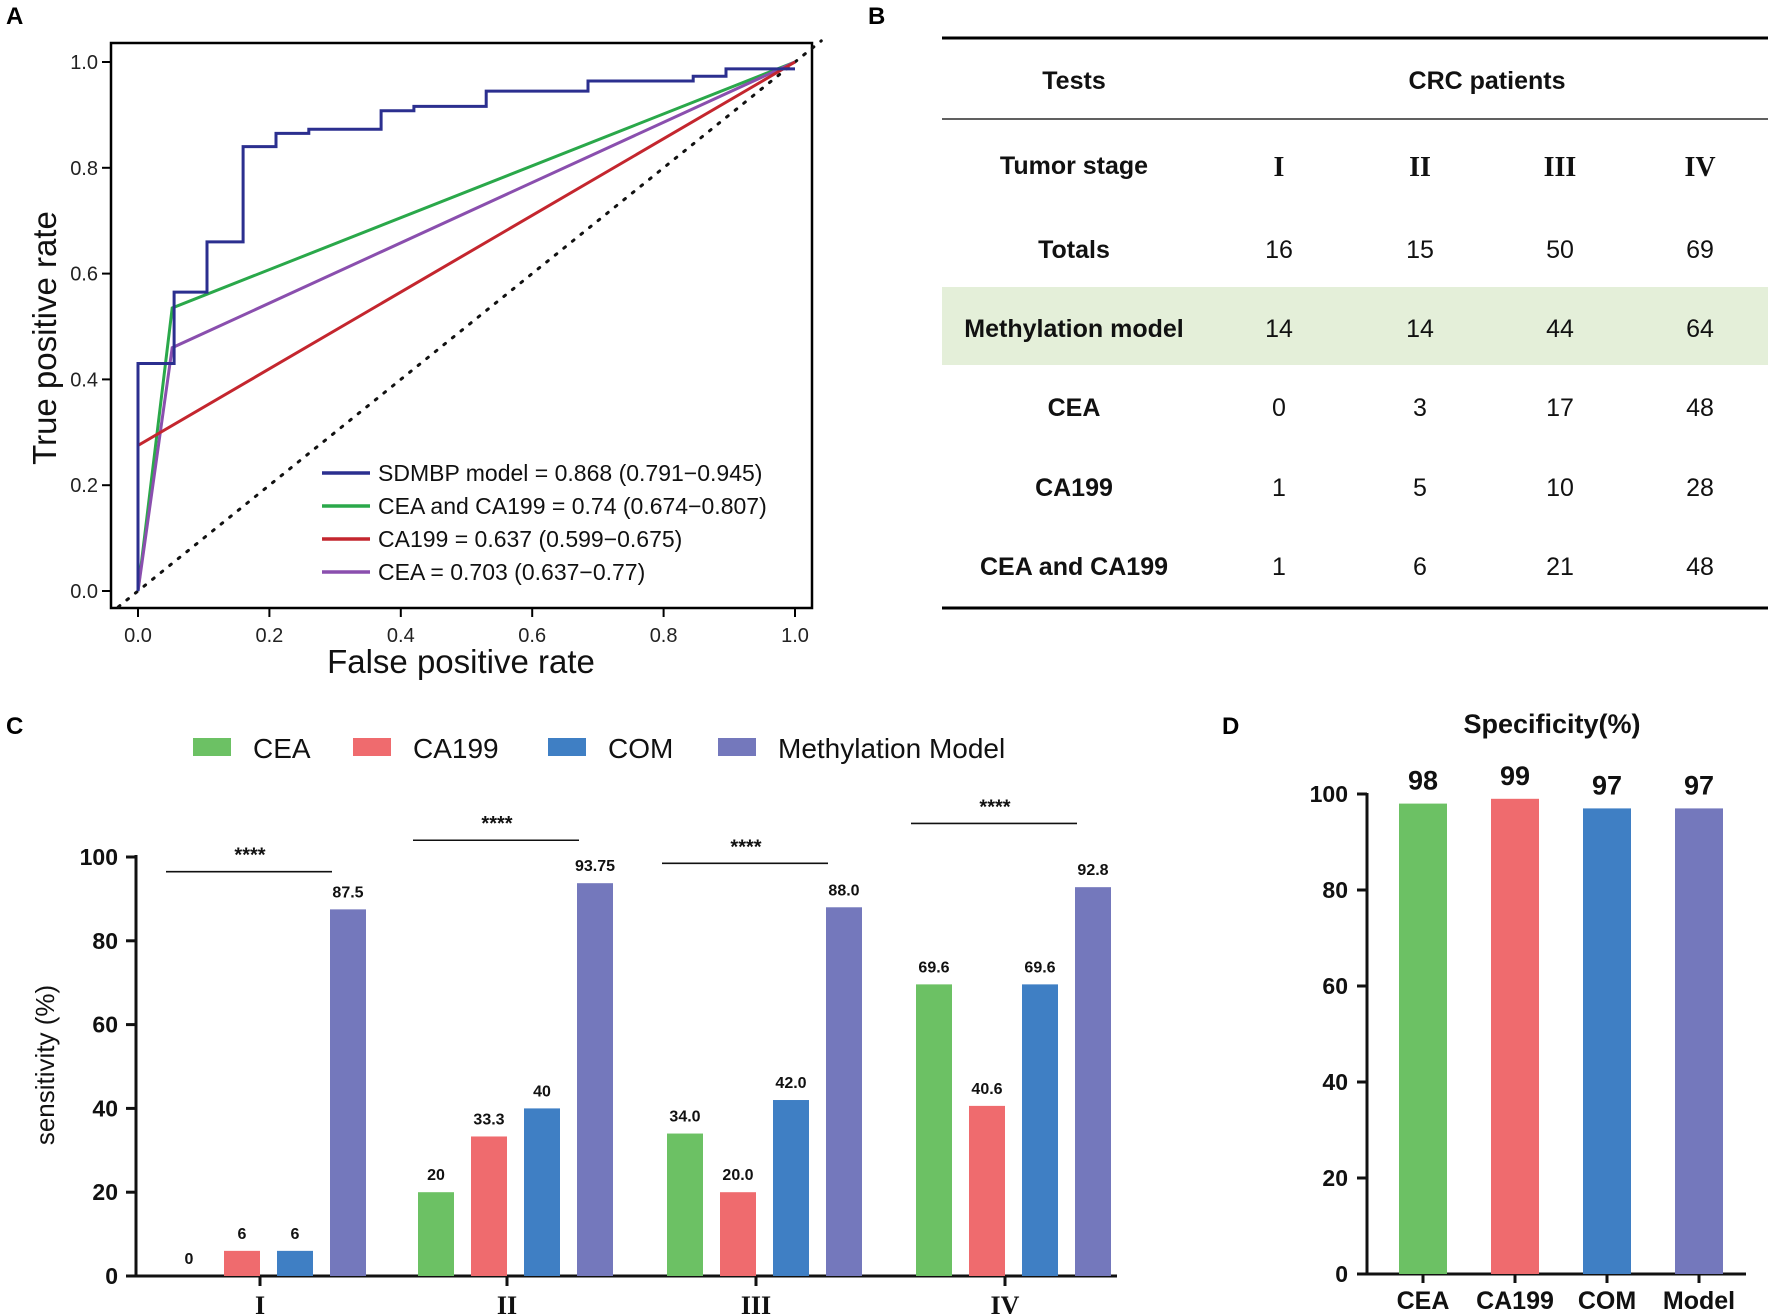  What do you see at coordinates (1700, 488) in the screenshot?
I see `table-cell: 28` at bounding box center [1700, 488].